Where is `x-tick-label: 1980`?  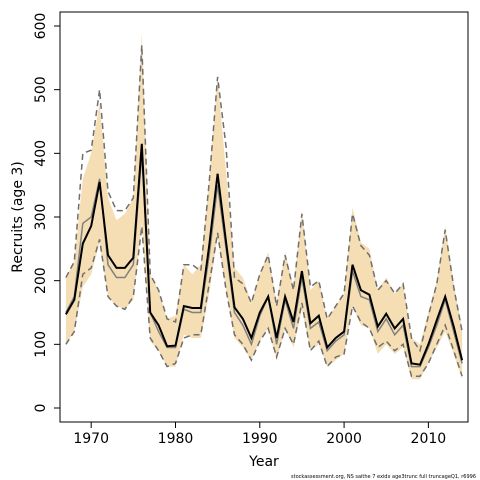 x-tick-label: 1980 is located at coordinates (176, 439).